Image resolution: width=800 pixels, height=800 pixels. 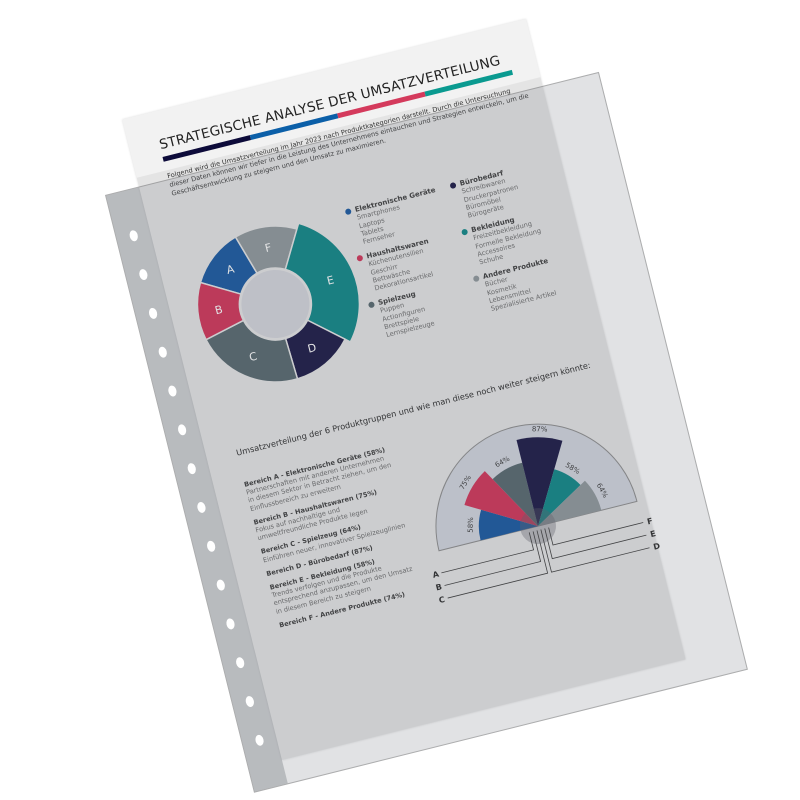 I want to click on fan-value-label: 87%, so click(x=540, y=429).